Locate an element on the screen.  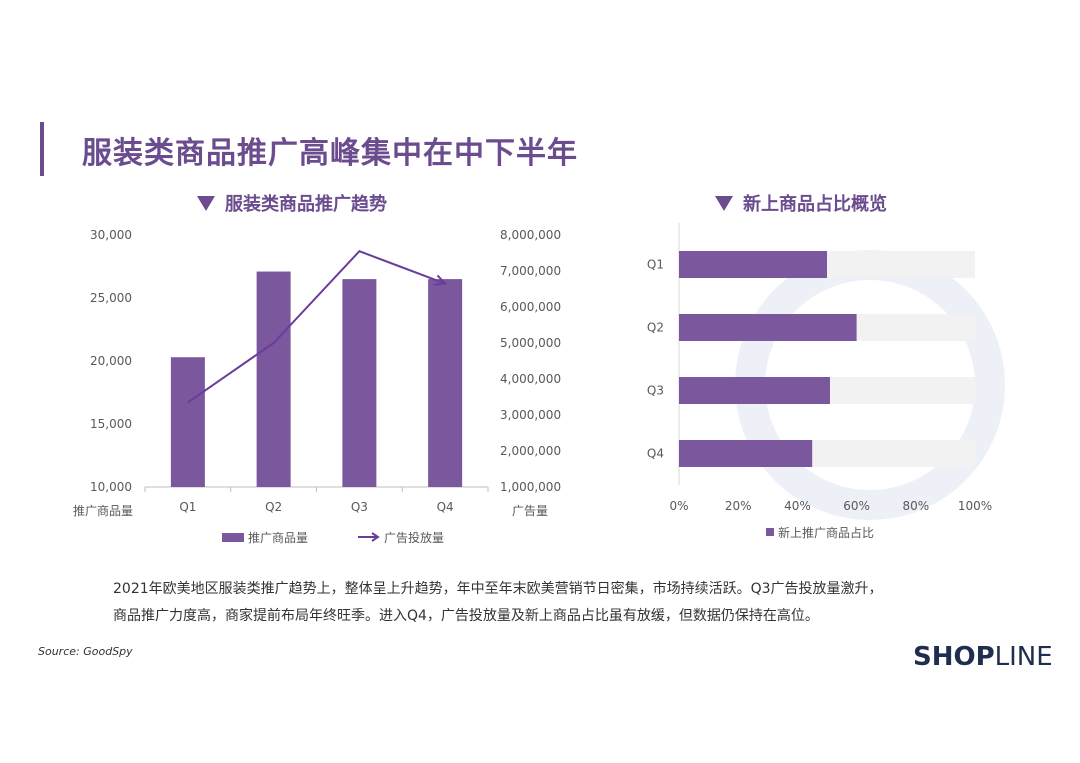
left-y-tick-label: 30,000 is located at coordinates (111, 235).